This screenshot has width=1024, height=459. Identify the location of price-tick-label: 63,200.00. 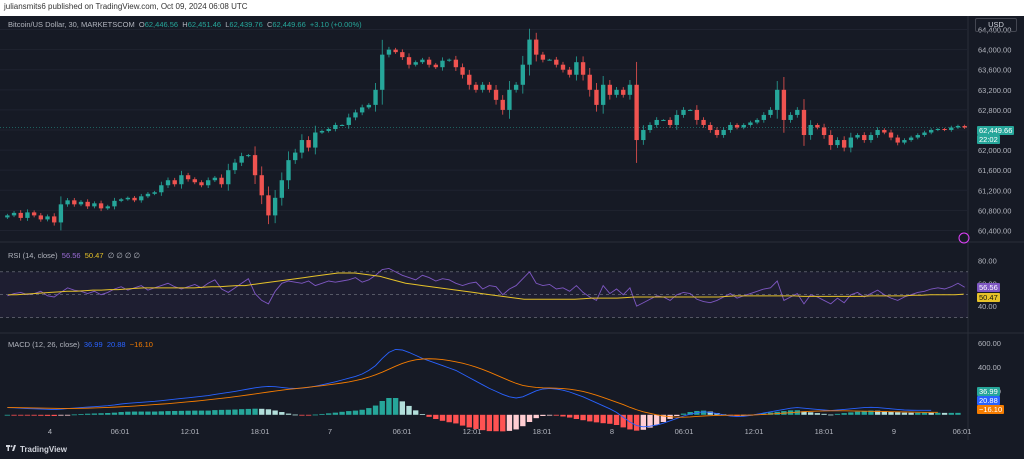
(994, 90).